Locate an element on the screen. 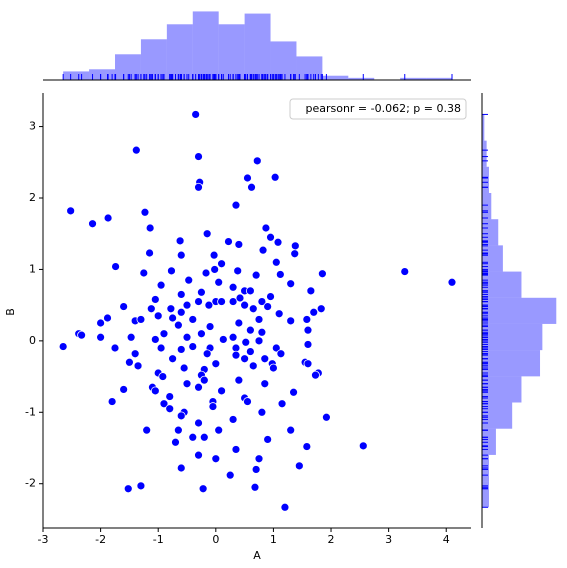 The width and height of the screenshot is (567, 568). x-tick-label: 4 is located at coordinates (446, 539).